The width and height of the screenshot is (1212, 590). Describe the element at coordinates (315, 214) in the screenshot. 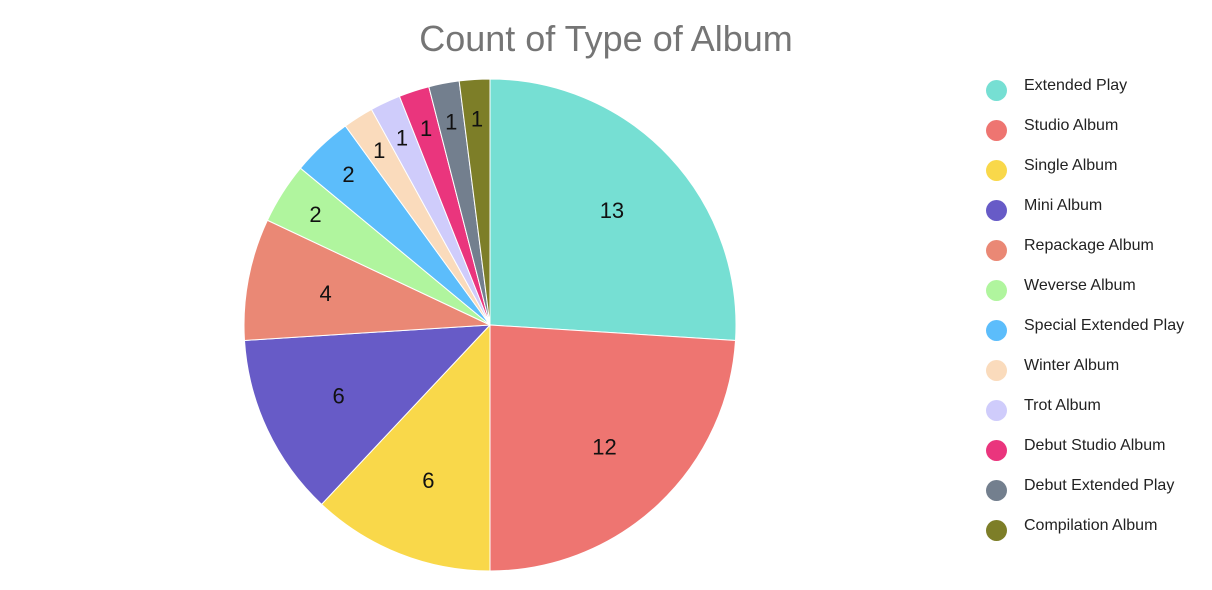

I see `slice-value-label-weverse-album: 2` at that location.